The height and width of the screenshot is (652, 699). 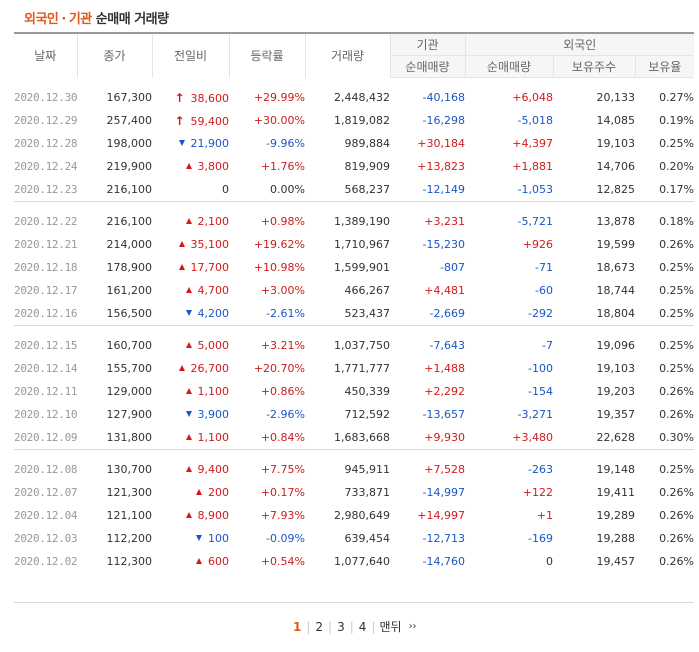 What do you see at coordinates (616, 492) in the screenshot?
I see `row-foreign-shares-value: 19,411` at bounding box center [616, 492].